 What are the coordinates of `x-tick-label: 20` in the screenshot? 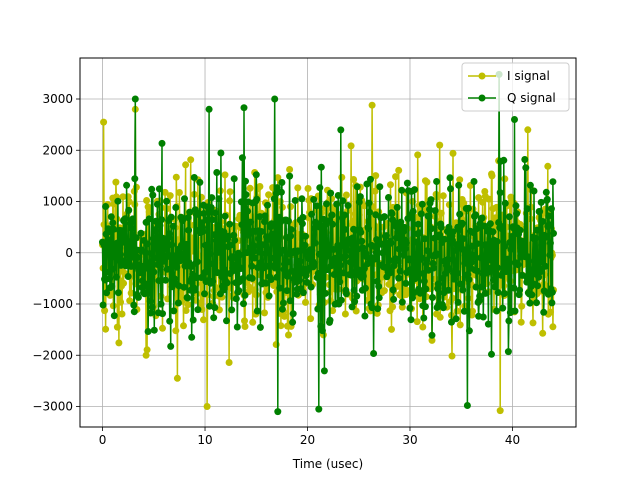 It's located at (307, 440).